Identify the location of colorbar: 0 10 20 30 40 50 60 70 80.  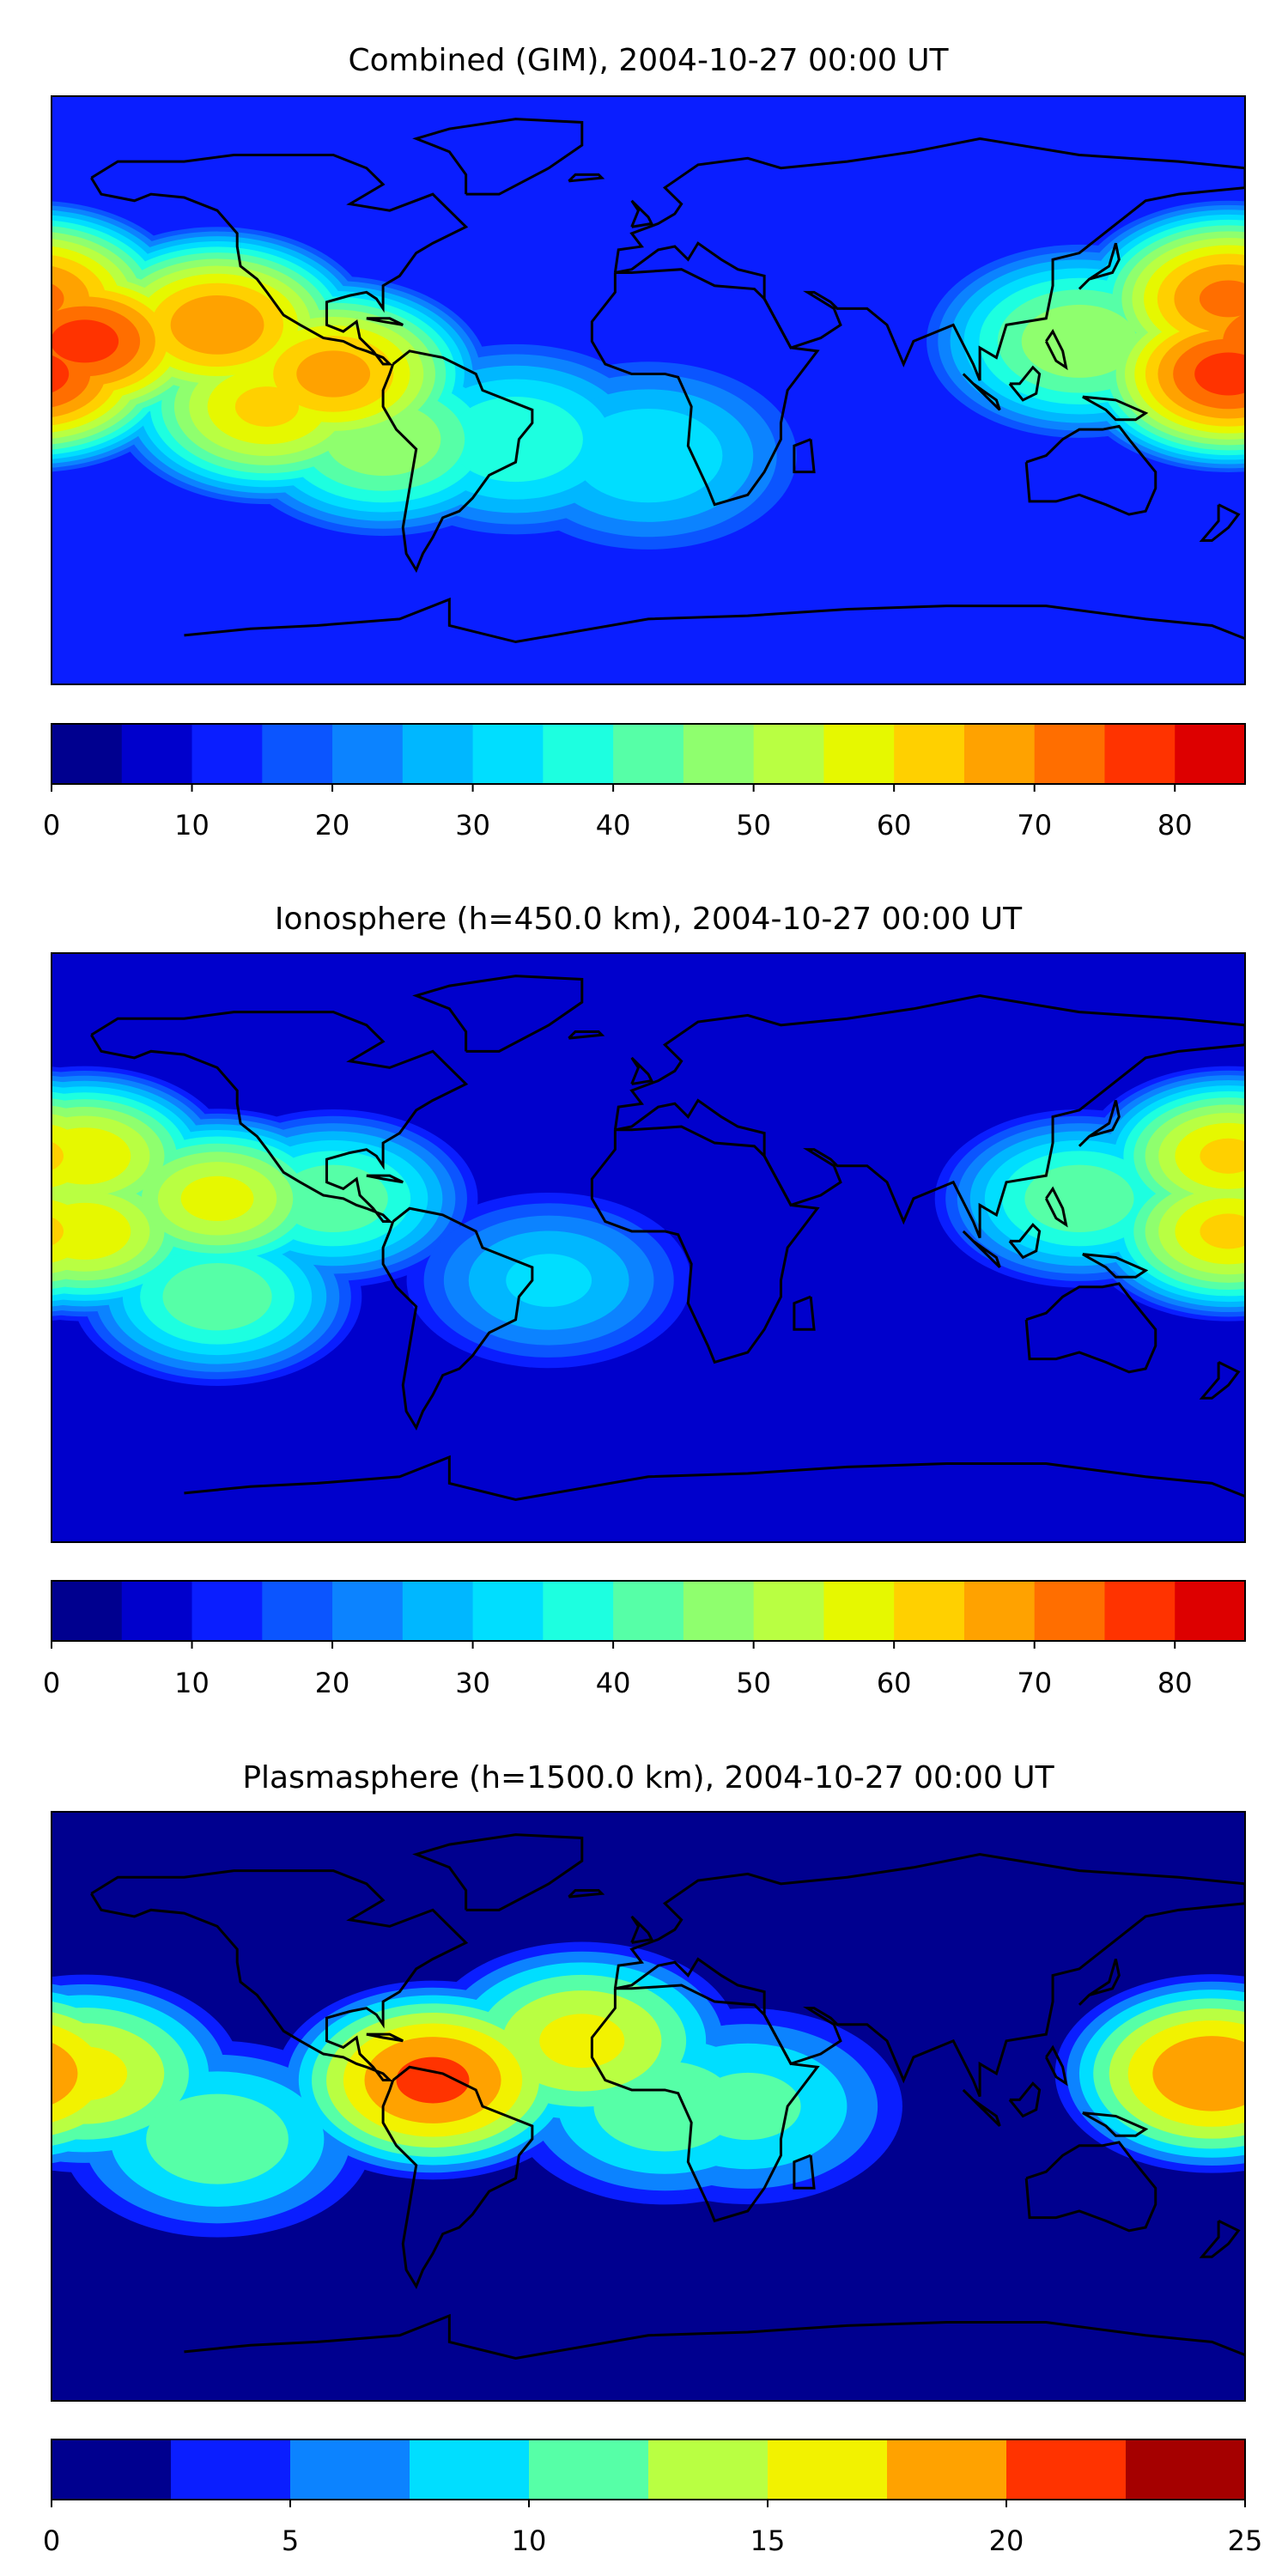
(644, 1639).